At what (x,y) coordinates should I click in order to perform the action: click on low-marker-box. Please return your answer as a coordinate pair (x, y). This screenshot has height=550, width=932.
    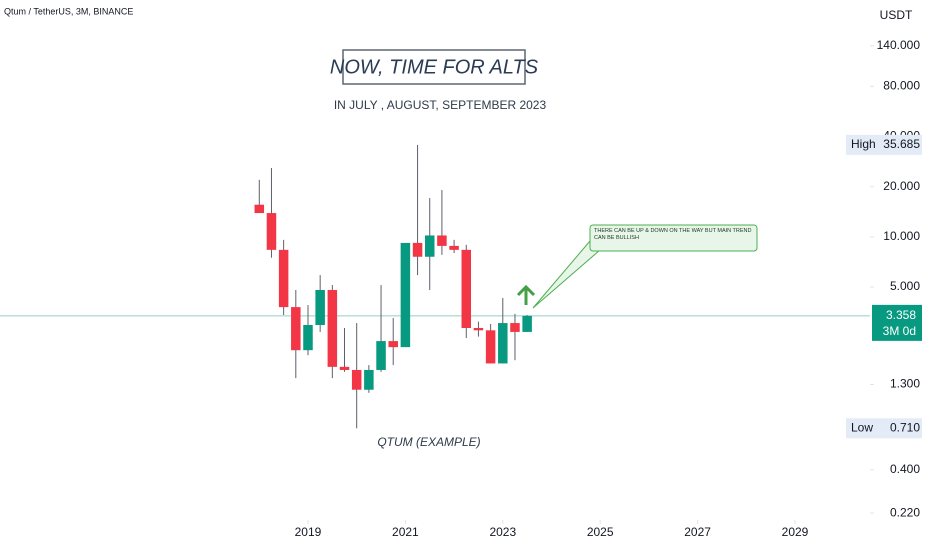
    Looking at the image, I should click on (884, 428).